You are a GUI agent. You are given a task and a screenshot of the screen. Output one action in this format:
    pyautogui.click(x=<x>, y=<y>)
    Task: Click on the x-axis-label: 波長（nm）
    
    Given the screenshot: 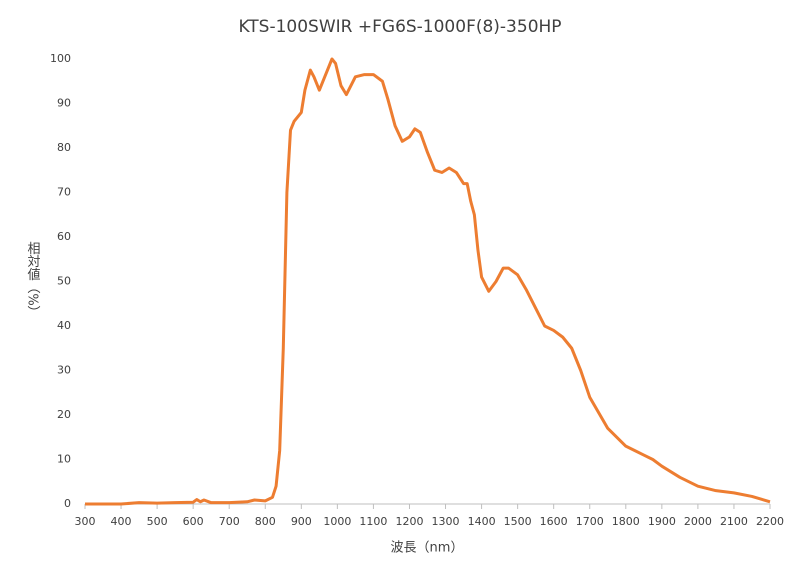 What is the action you would take?
    pyautogui.click(x=427, y=548)
    